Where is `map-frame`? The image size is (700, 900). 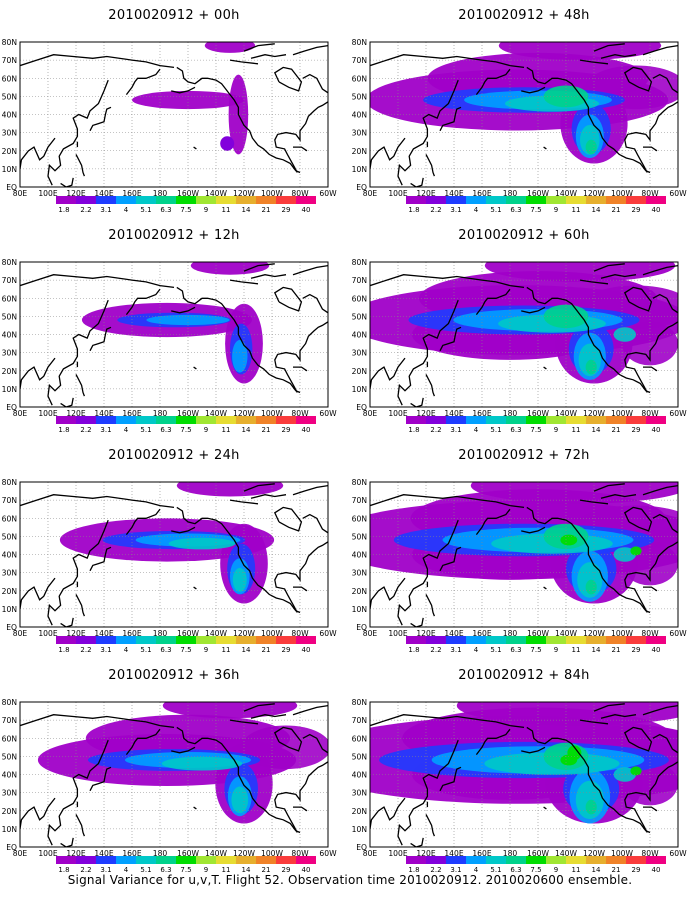 map-frame is located at coordinates (174, 554).